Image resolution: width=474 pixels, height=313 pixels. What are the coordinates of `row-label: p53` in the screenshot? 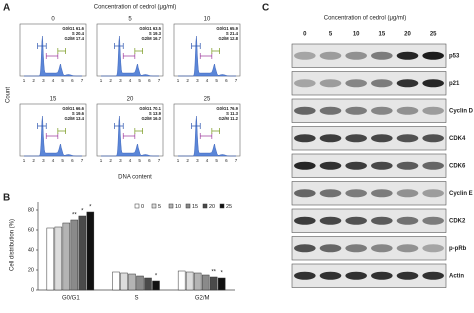 It's located at (454, 56).